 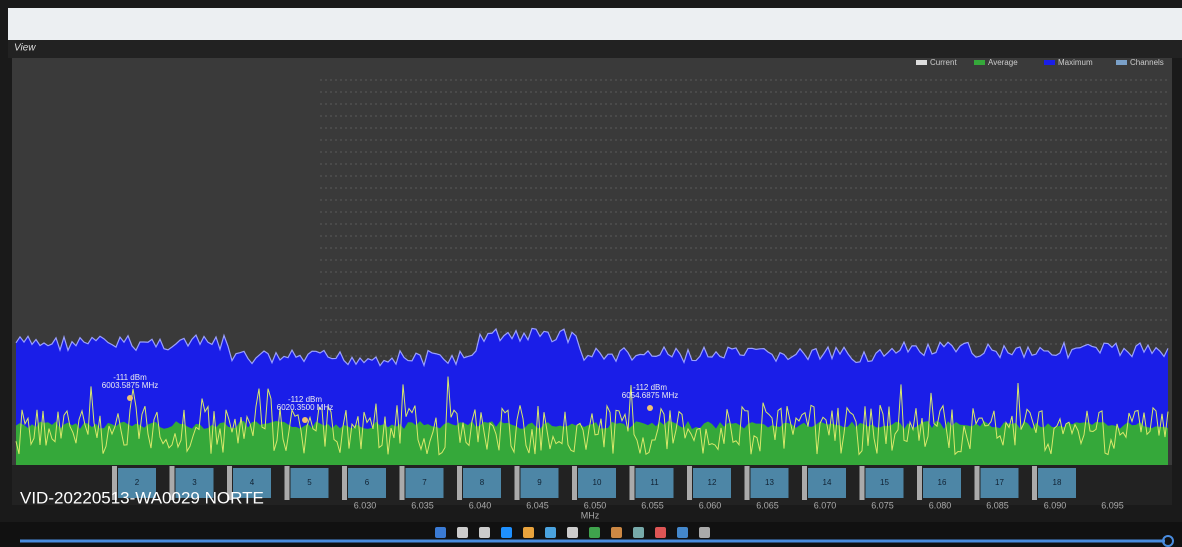 I want to click on x-tick-label: 6.070, so click(x=825, y=505).